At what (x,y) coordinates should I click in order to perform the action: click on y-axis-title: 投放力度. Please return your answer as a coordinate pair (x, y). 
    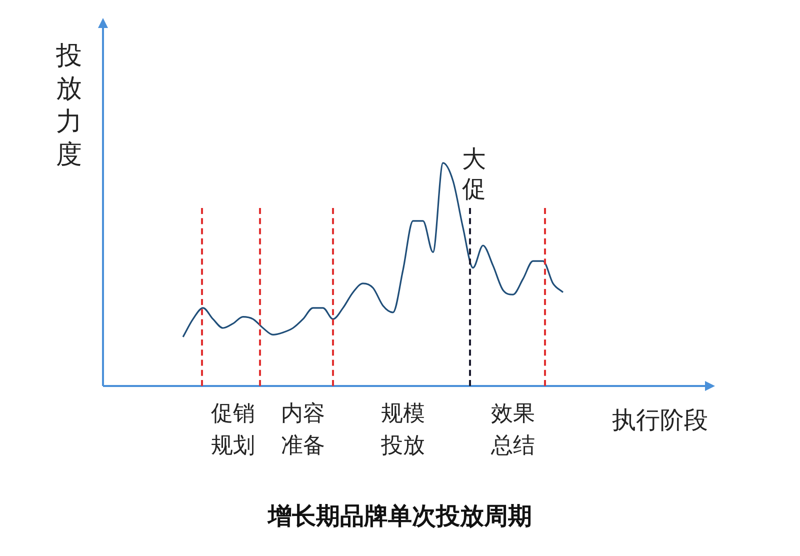
    Looking at the image, I should click on (69, 106).